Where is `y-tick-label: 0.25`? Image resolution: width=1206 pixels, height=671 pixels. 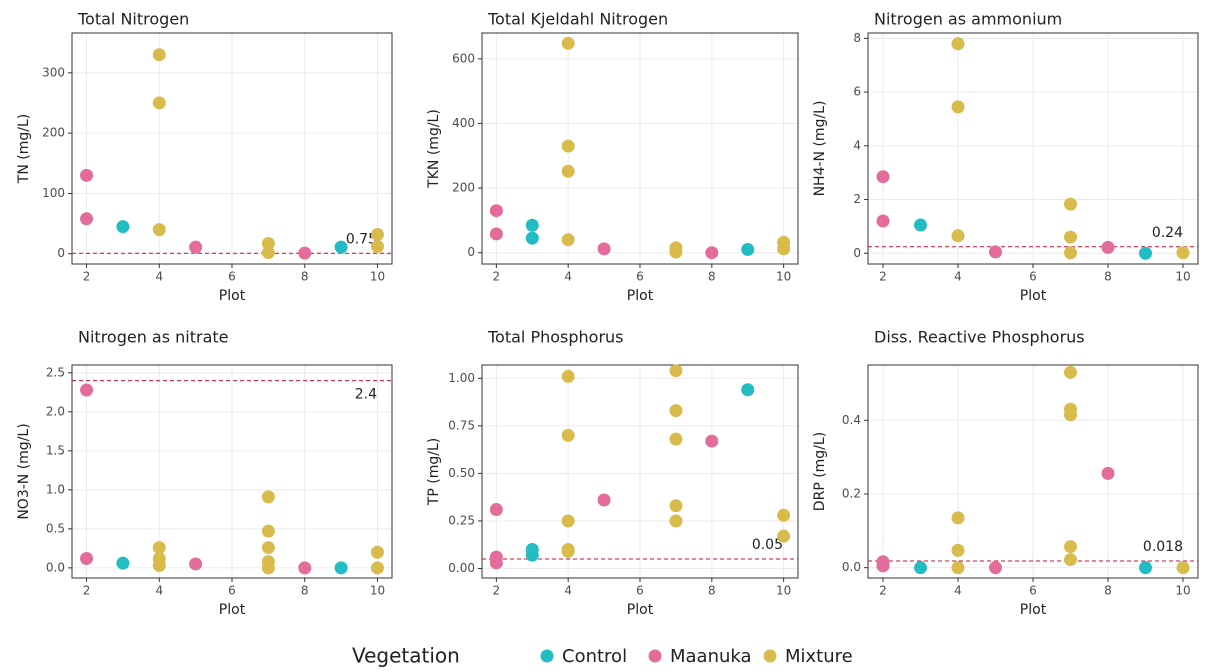 y-tick-label: 0.25 is located at coordinates (461, 520).